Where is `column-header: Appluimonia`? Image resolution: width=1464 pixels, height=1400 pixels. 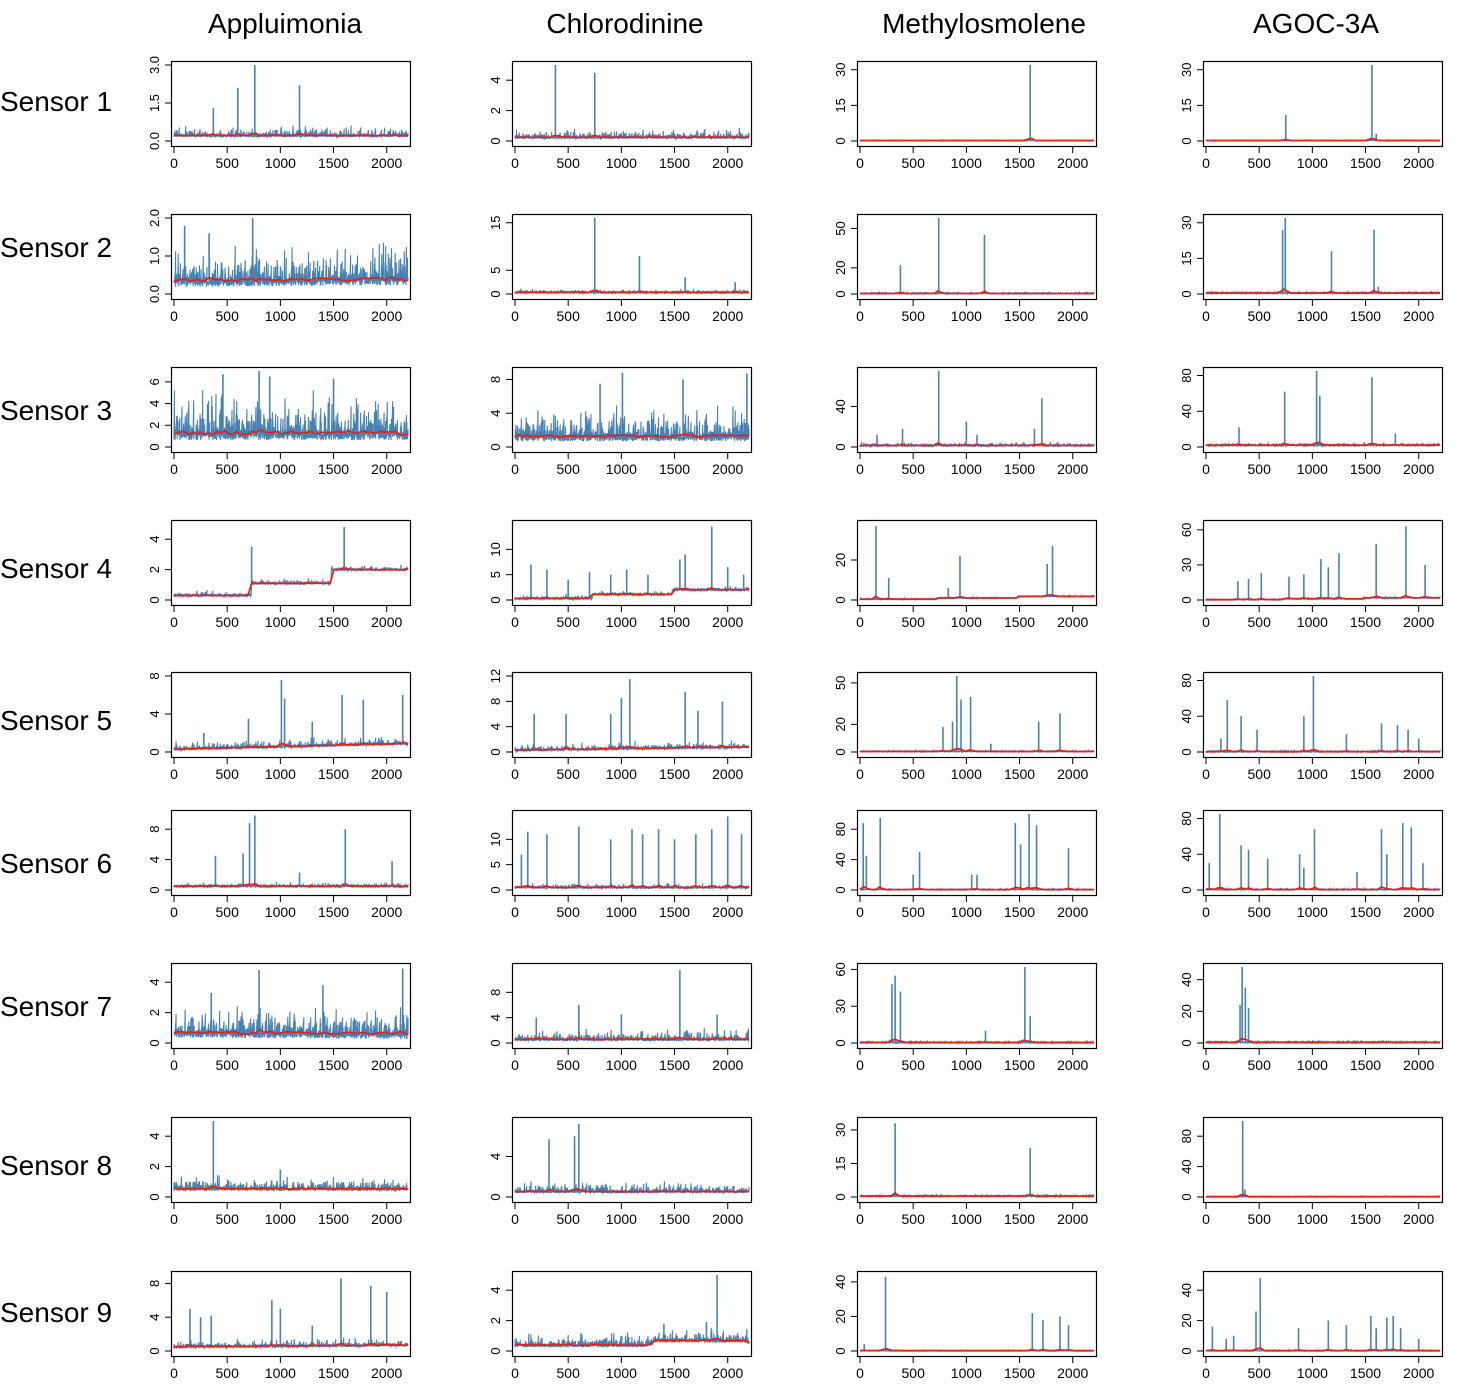
column-header: Appluimonia is located at coordinates (285, 23).